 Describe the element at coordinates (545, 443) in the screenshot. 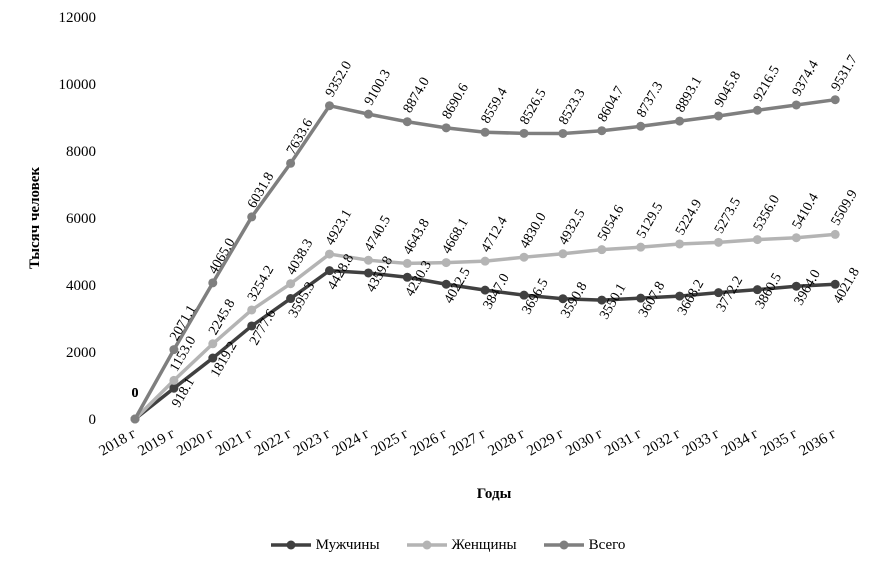

I see `x-tick-label: 2029 г` at that location.